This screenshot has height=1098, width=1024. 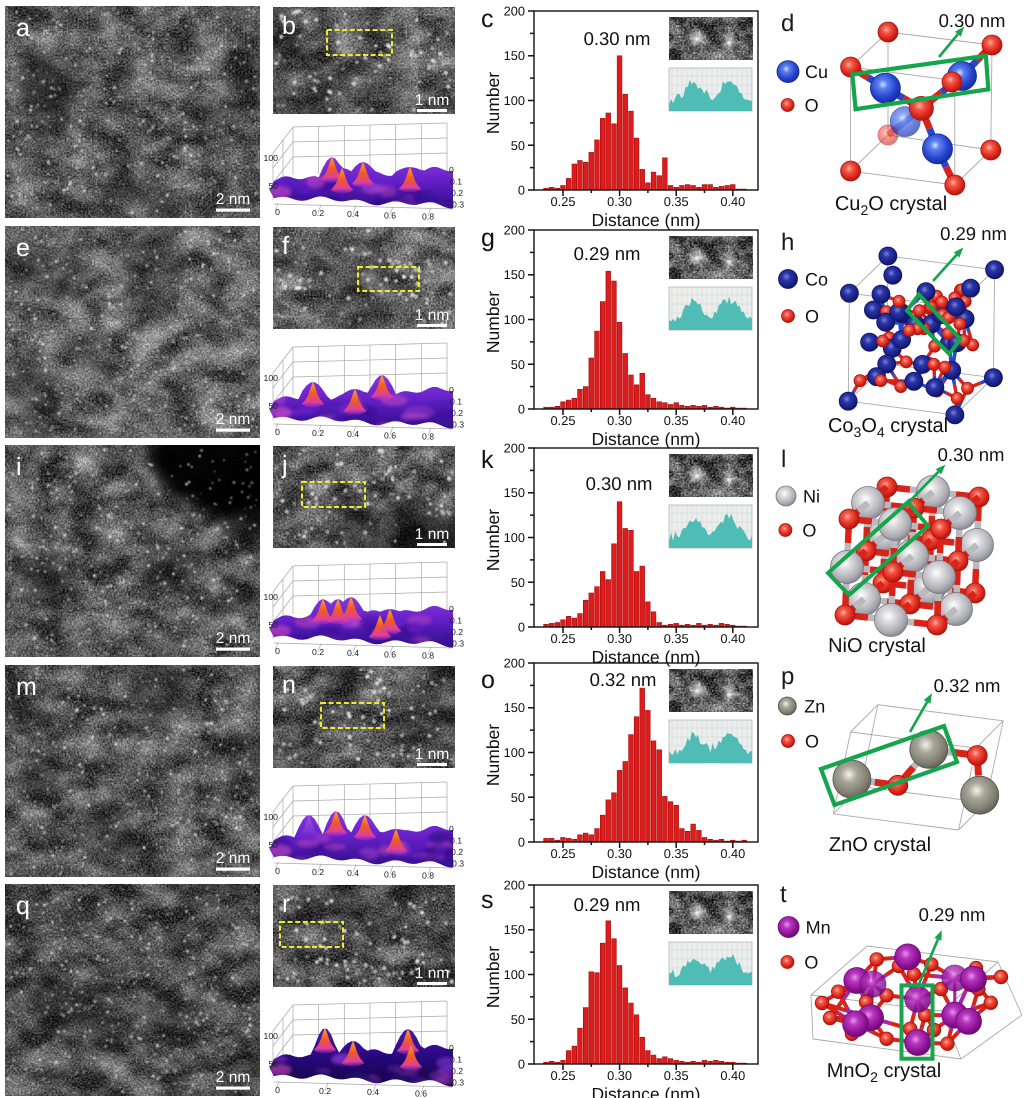 I want to click on svg-text: h, so click(x=787, y=242).